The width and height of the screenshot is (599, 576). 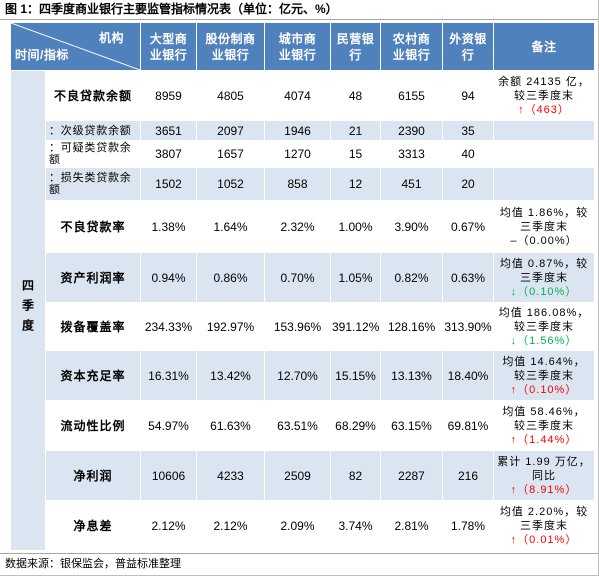 I want to click on value-cell: 12.70%, so click(x=297, y=375).